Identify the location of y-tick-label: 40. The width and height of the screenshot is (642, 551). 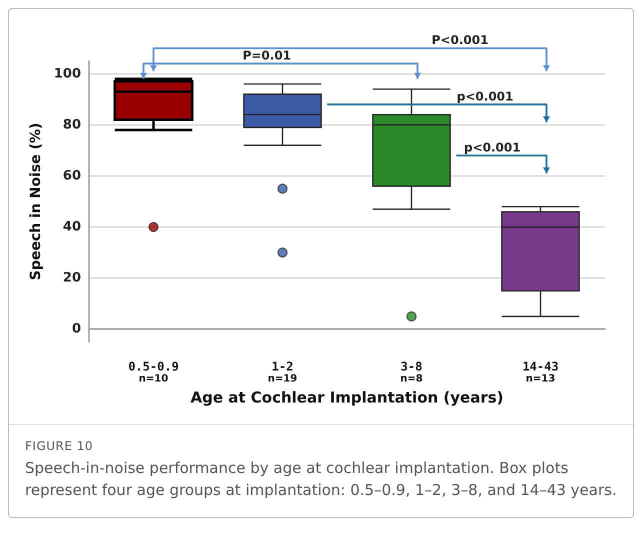
(71, 227).